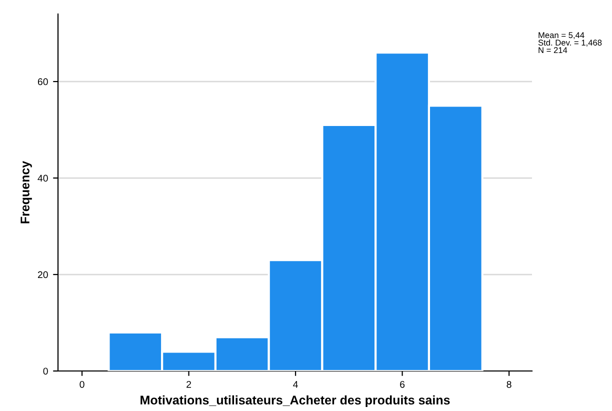 The image size is (612, 411). What do you see at coordinates (43, 274) in the screenshot?
I see `y-tick-label: 20` at bounding box center [43, 274].